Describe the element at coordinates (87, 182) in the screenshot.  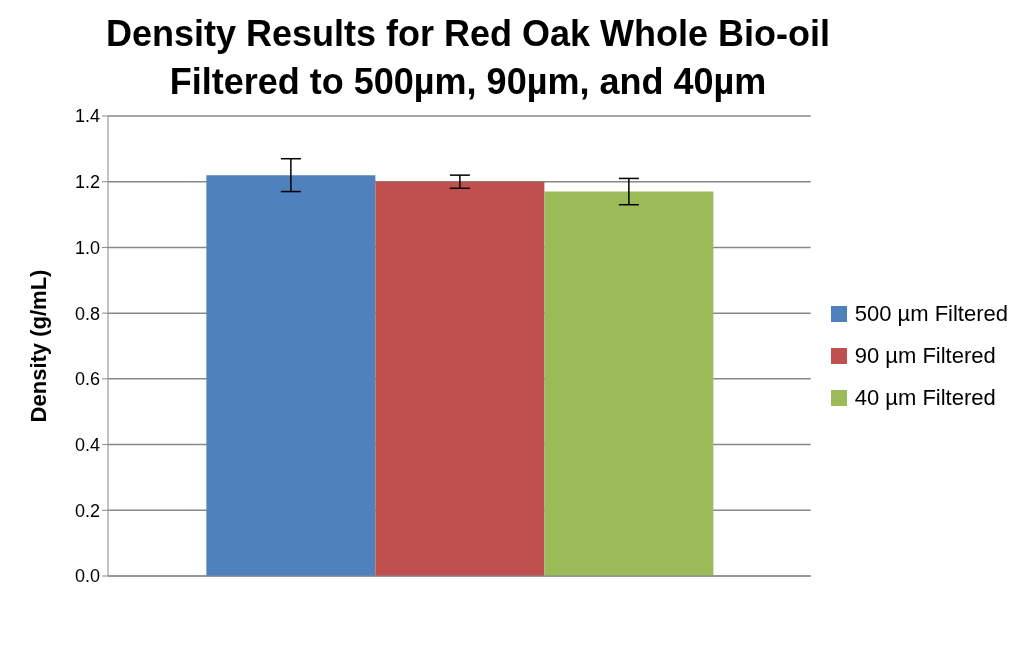
I see `y-tick-label: 1.2` at that location.